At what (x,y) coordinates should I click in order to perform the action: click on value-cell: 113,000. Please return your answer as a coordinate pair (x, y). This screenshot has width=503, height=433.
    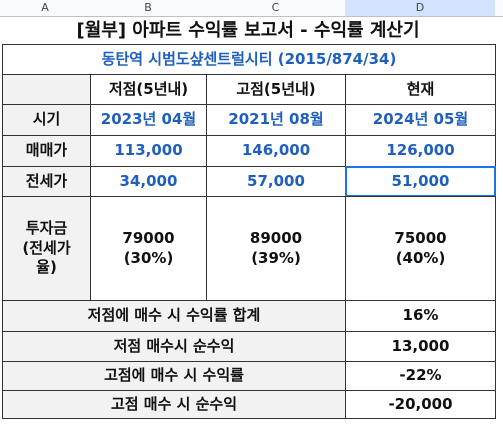
    Looking at the image, I should click on (148, 151).